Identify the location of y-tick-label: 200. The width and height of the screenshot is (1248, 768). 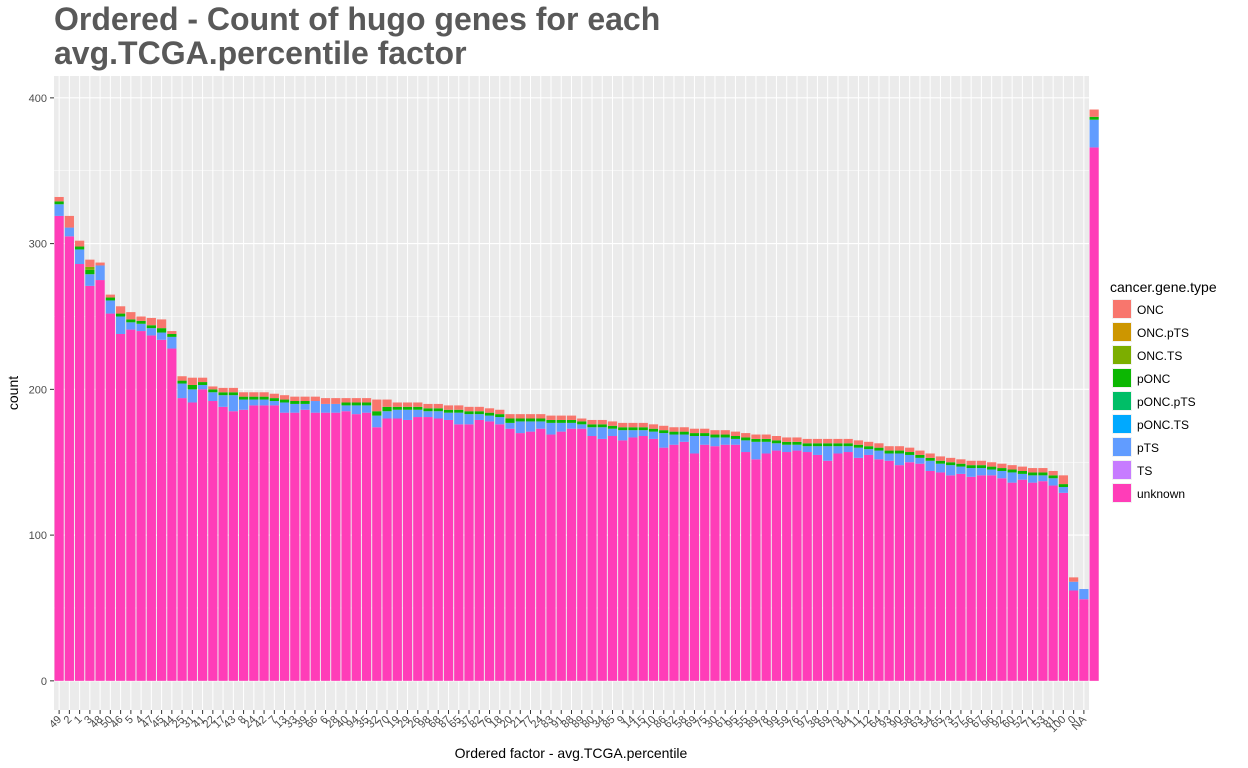
(38, 390).